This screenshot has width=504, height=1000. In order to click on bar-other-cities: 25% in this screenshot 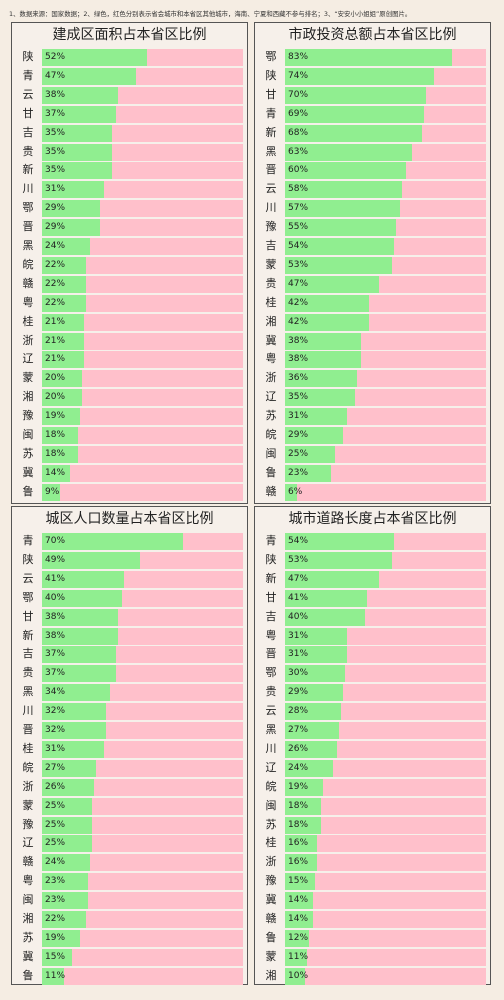, I will do `click(142, 806)`.